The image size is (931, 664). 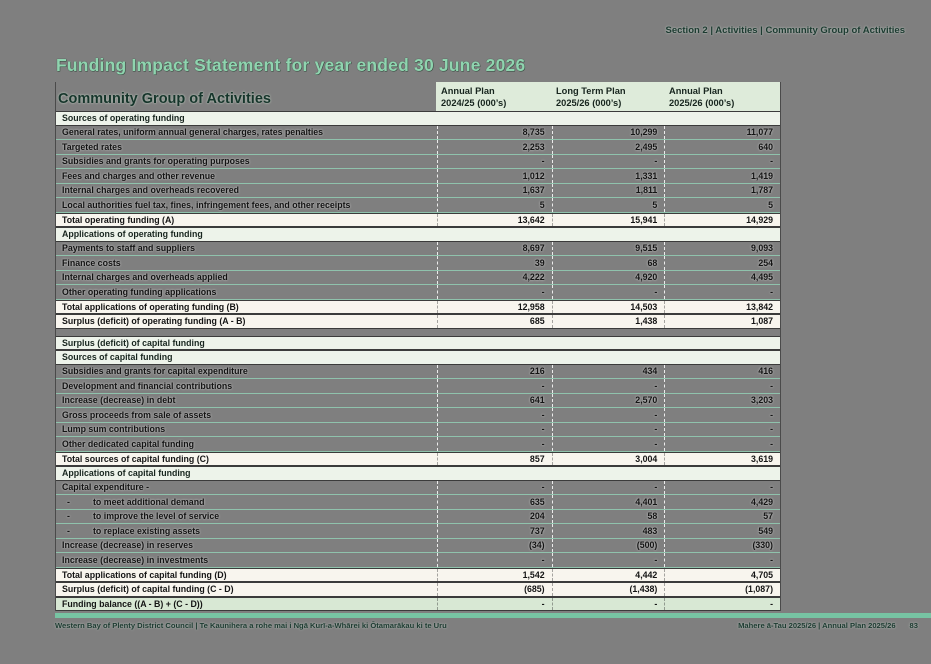 What do you see at coordinates (119, 400) in the screenshot?
I see `row-label: Increase (decrease) in debt` at bounding box center [119, 400].